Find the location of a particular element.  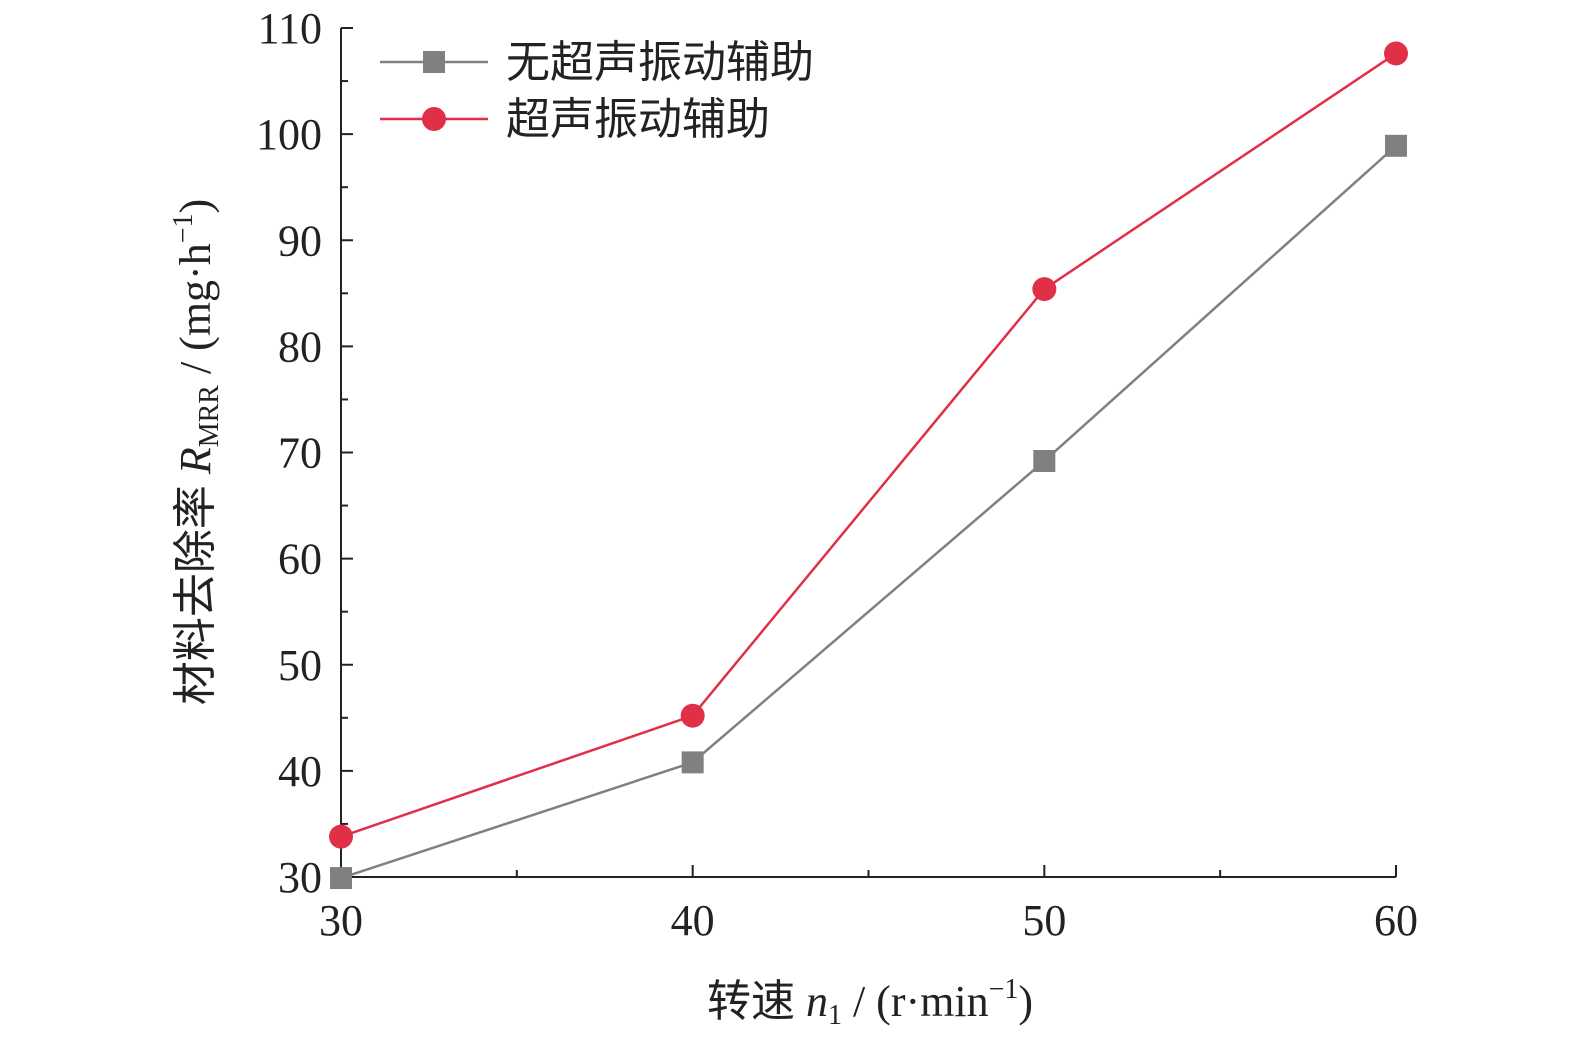

legend-item-2: 超声振动辅助 is located at coordinates (575, 119).